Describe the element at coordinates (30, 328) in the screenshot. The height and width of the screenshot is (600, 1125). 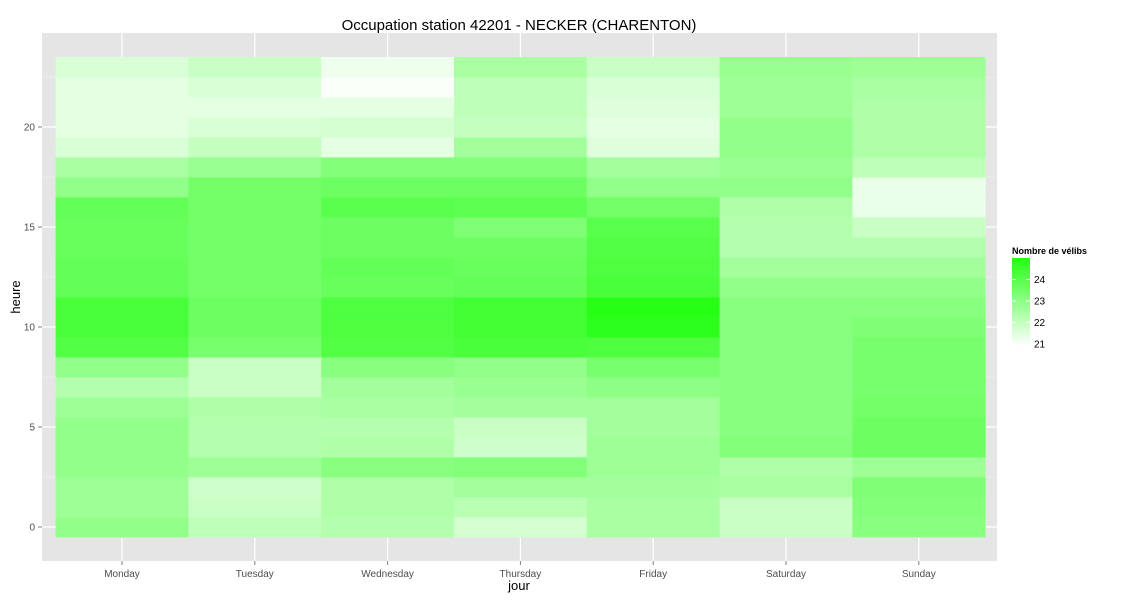
I see `y-tick-label: 10` at that location.